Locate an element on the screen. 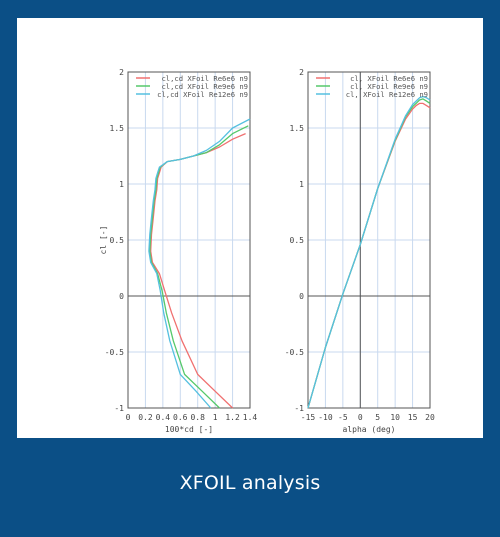 The width and height of the screenshot is (500, 537). x-tick-label: 0.2 is located at coordinates (145, 417).